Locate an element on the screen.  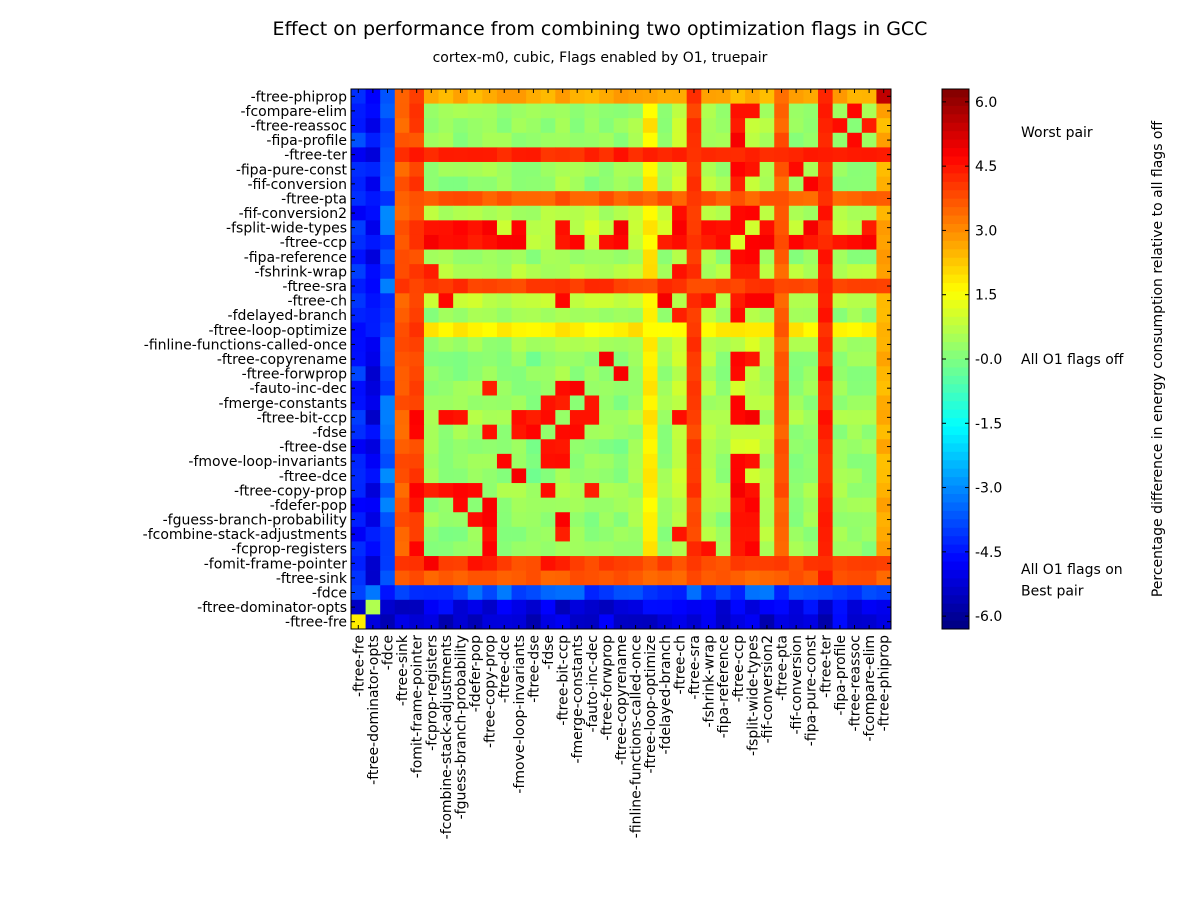
y-tick-label: -fdefer-pop is located at coordinates (308, 506).